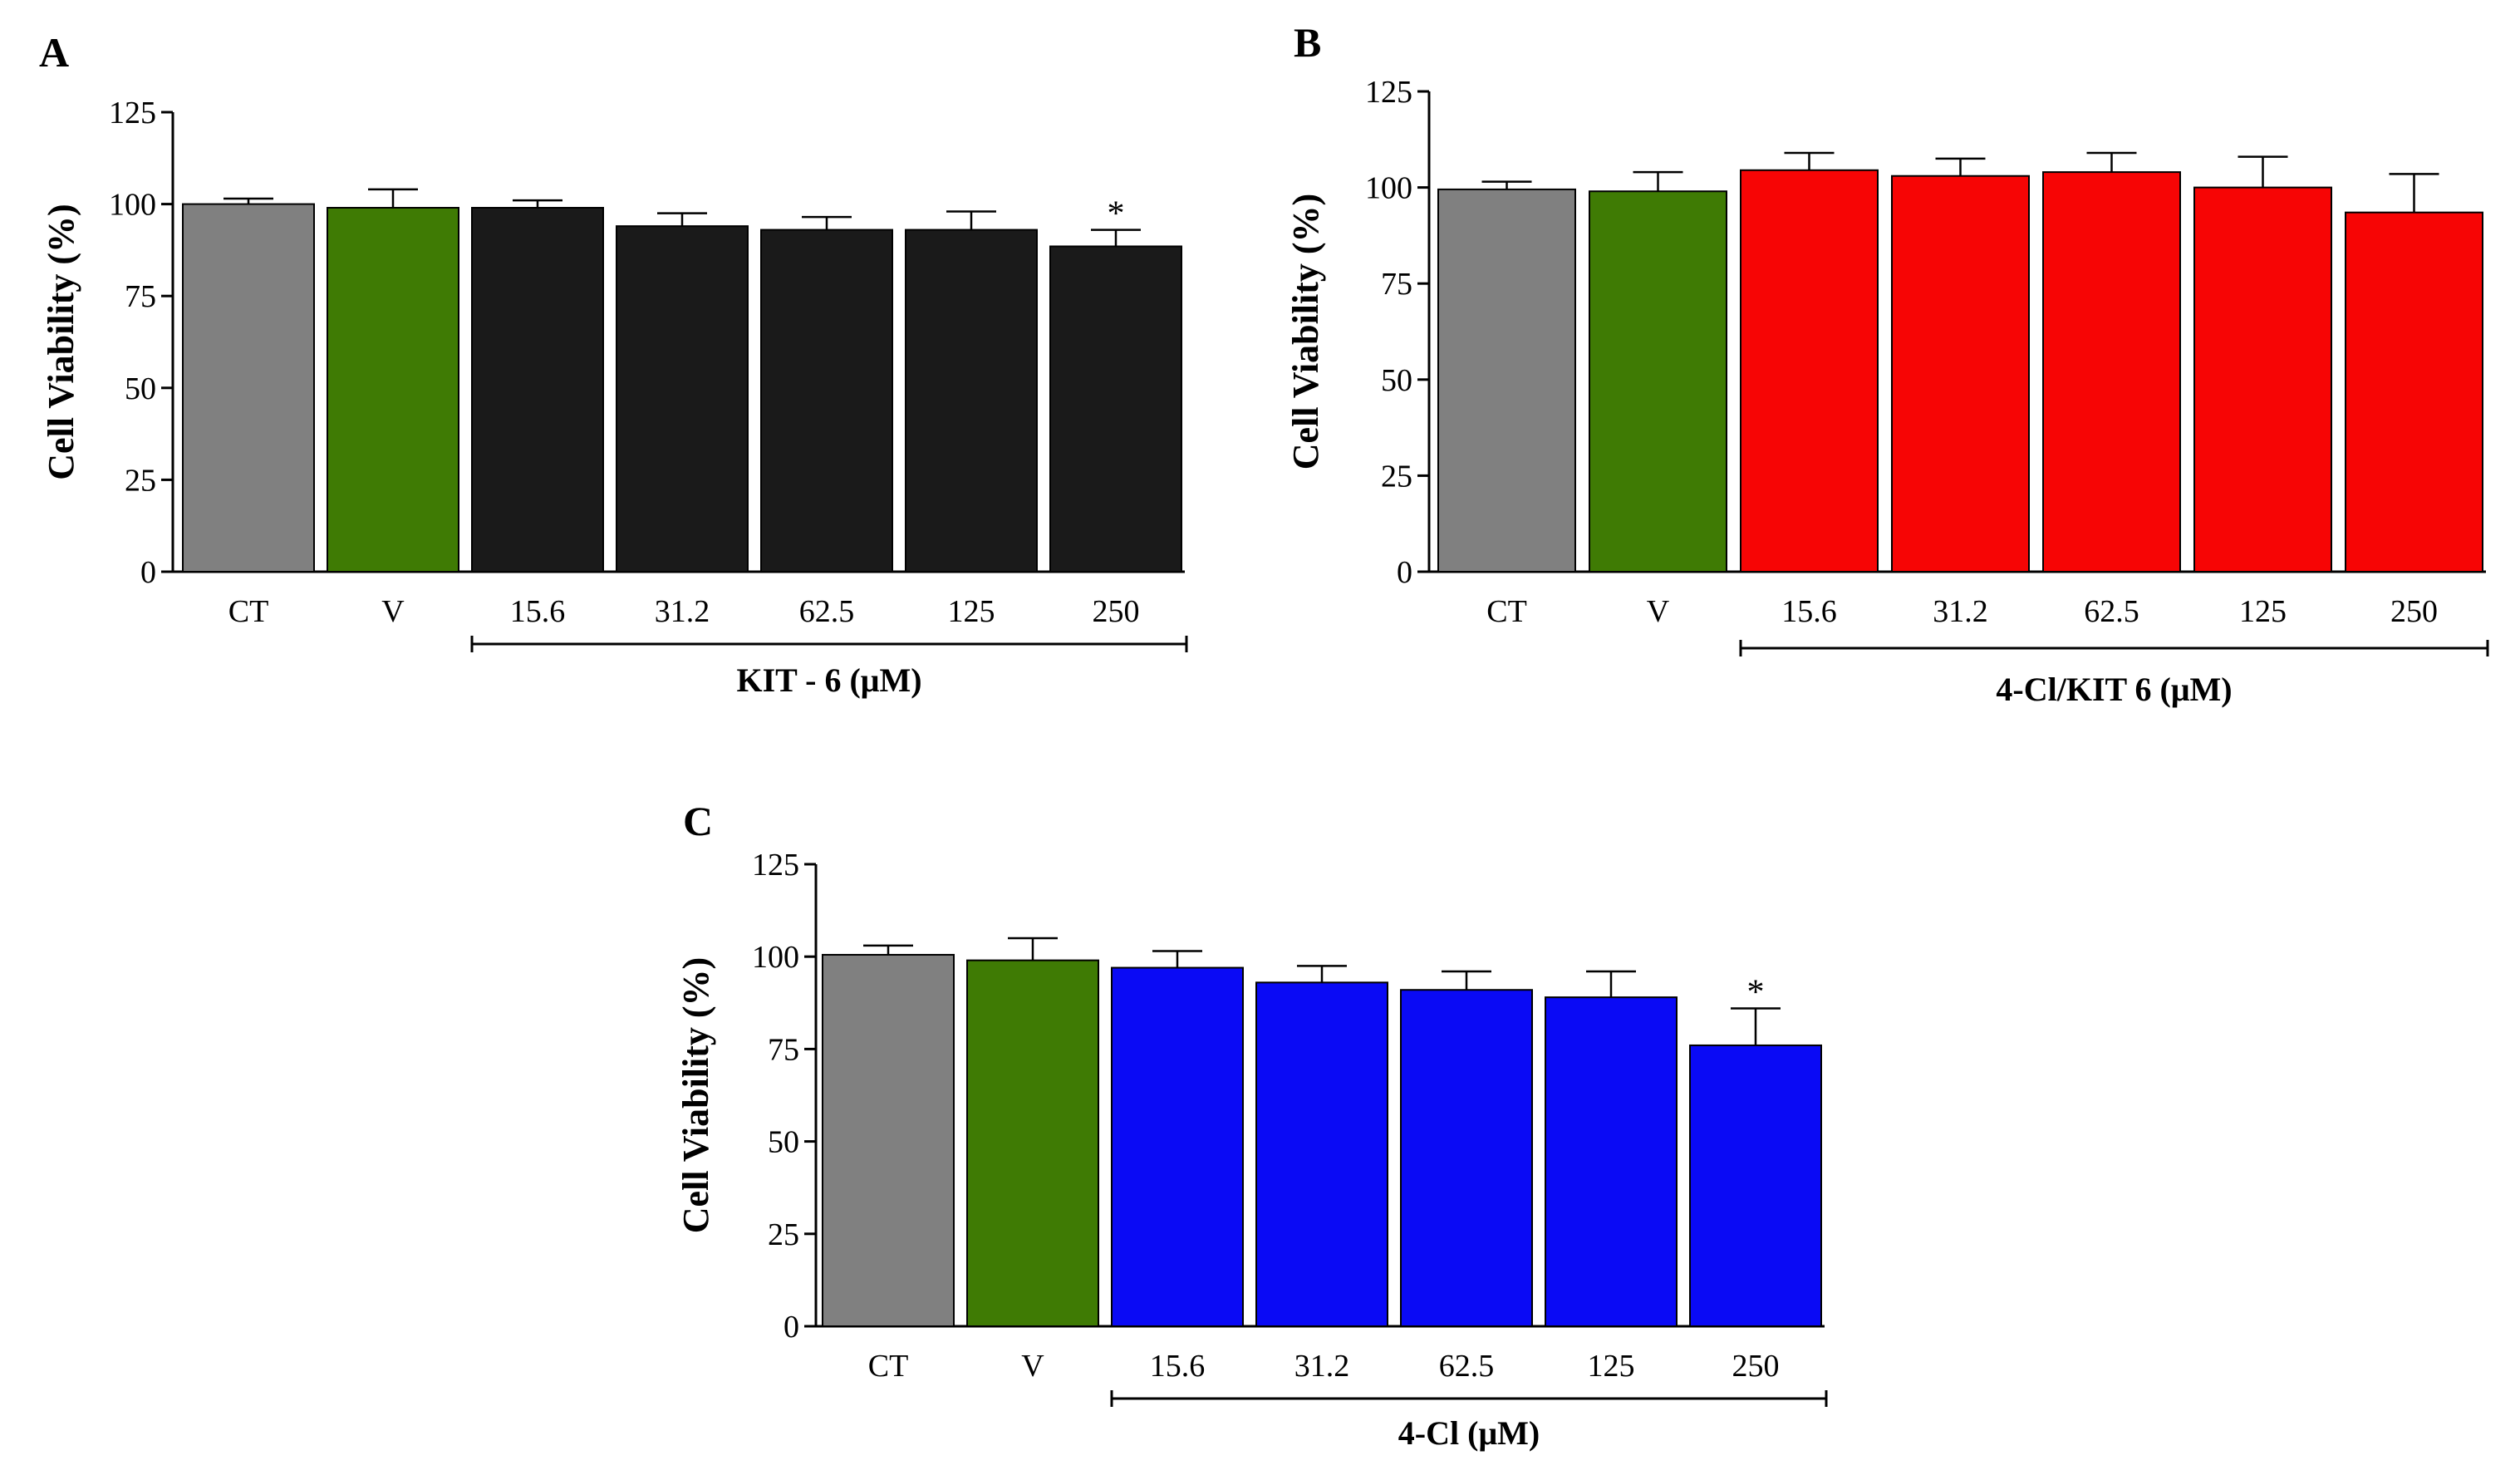  I want to click on group-label: KIT - 6 (μM), so click(828, 680).